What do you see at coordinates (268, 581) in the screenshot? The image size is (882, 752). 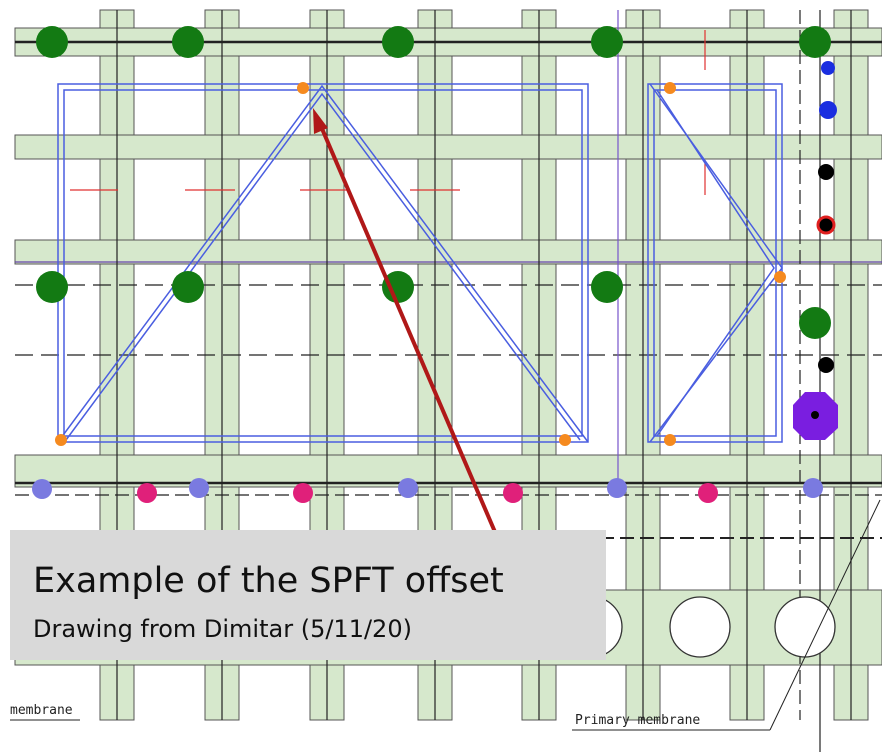 I see `caption-title: Example of the SPFT offset` at bounding box center [268, 581].